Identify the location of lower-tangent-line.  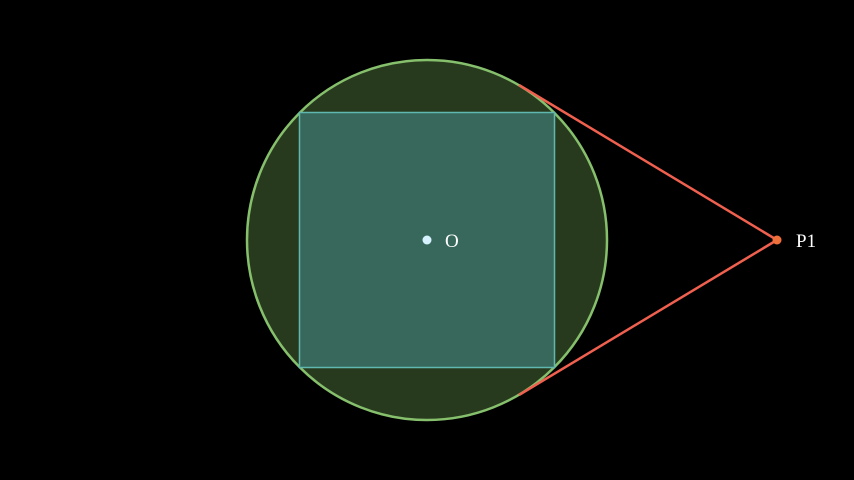
(648, 317).